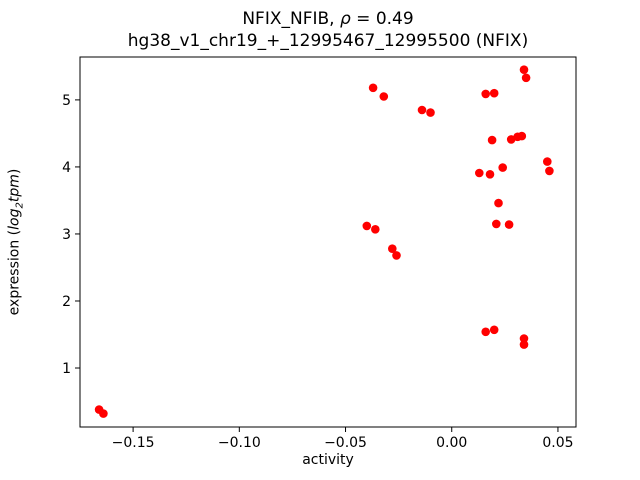  I want to click on x-tick-label: −0.10, so click(239, 443).